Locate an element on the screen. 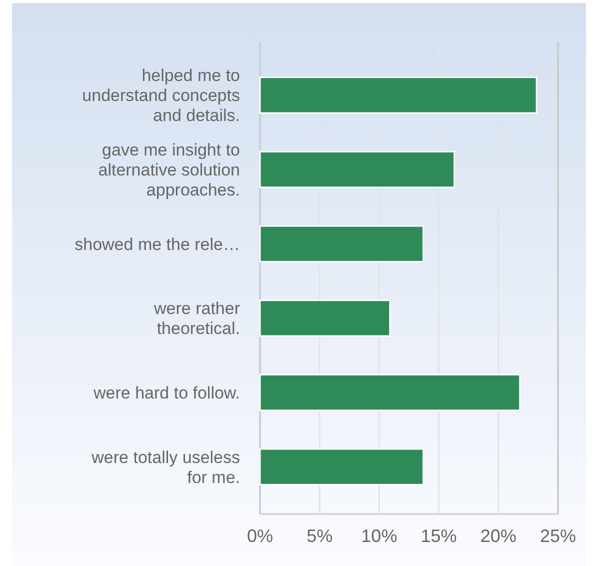 The width and height of the screenshot is (598, 566). y-tick-label: were rather theoretical. is located at coordinates (196, 318).